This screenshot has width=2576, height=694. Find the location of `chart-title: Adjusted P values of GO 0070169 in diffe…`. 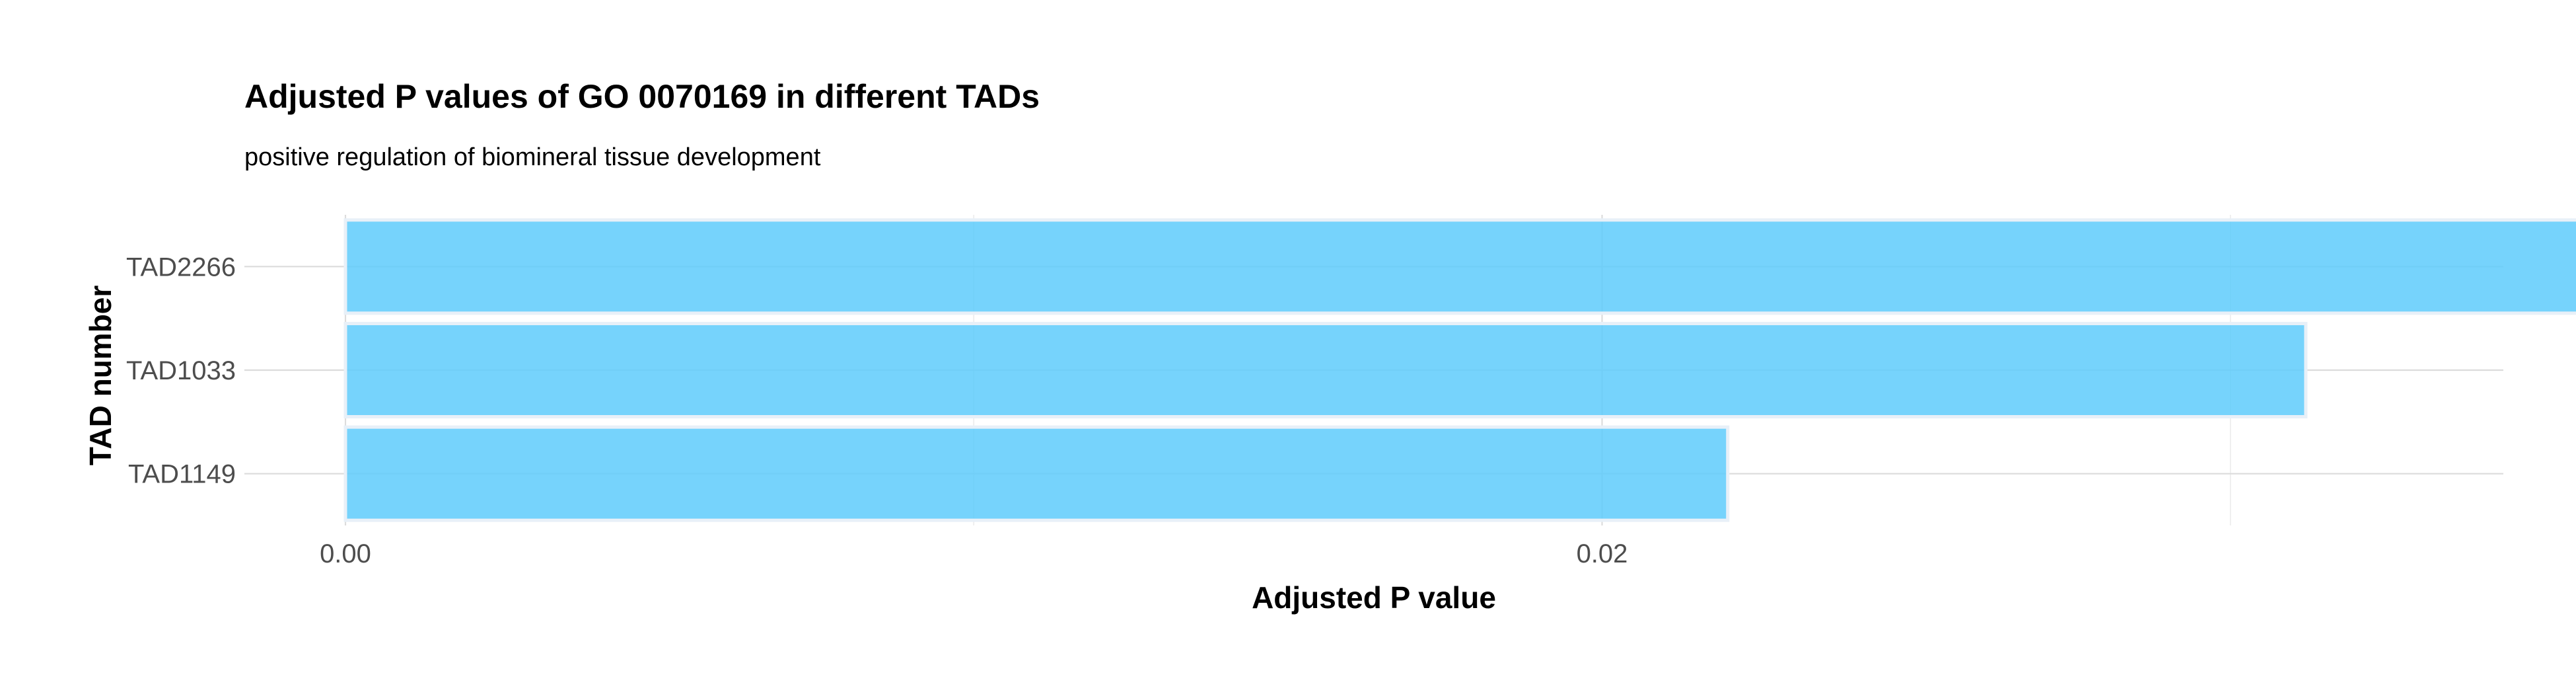

chart-title: Adjusted P values of GO 0070169 in diffe… is located at coordinates (642, 96).